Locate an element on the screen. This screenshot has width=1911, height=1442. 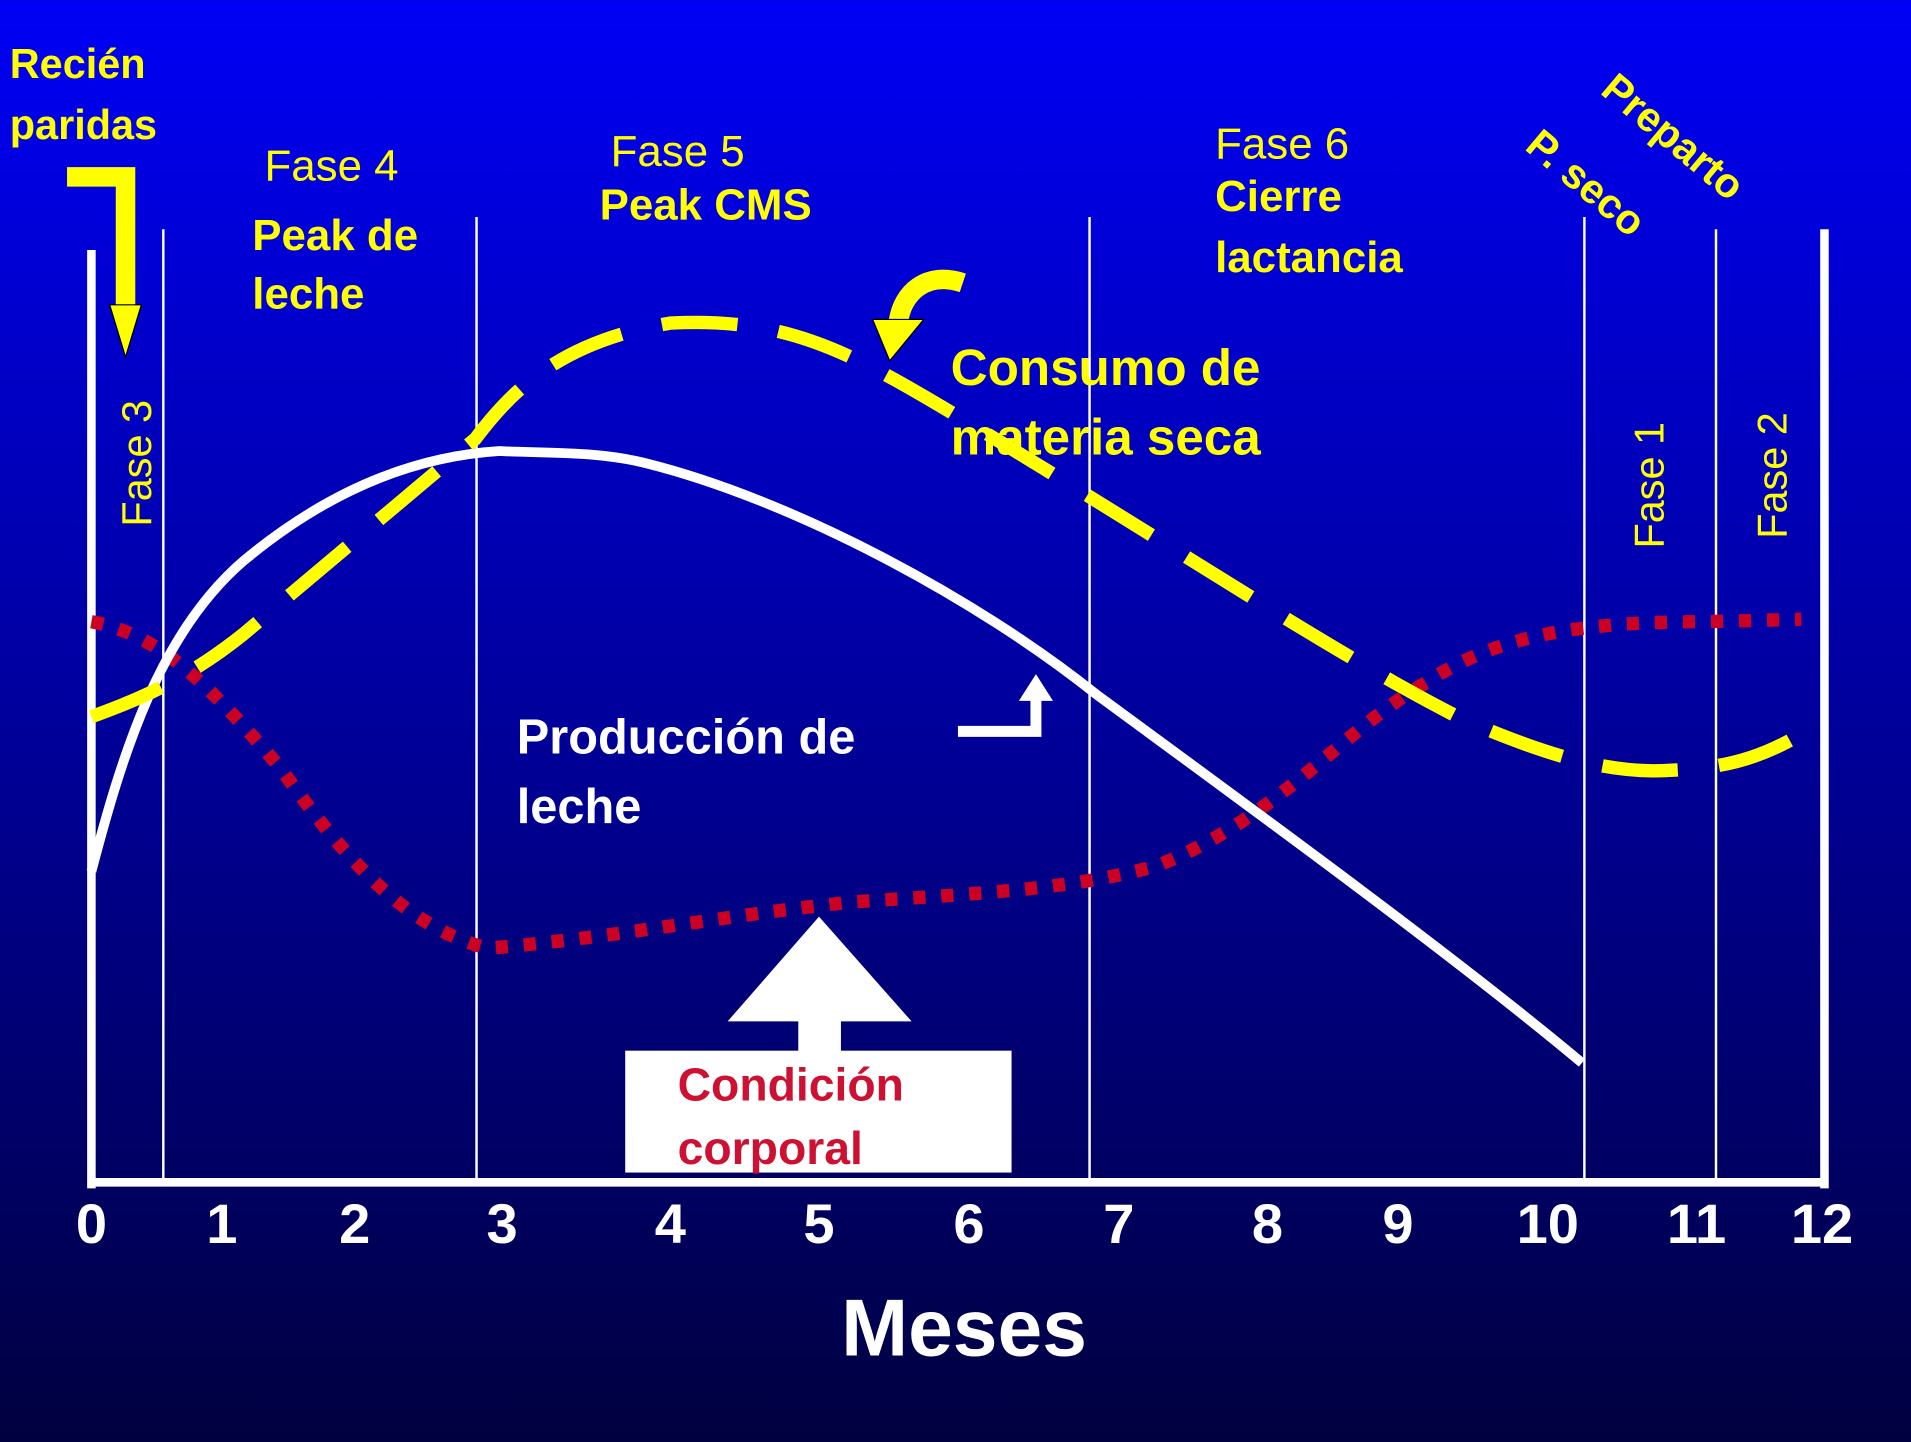
curve-label: Producción de is located at coordinates (686, 737).